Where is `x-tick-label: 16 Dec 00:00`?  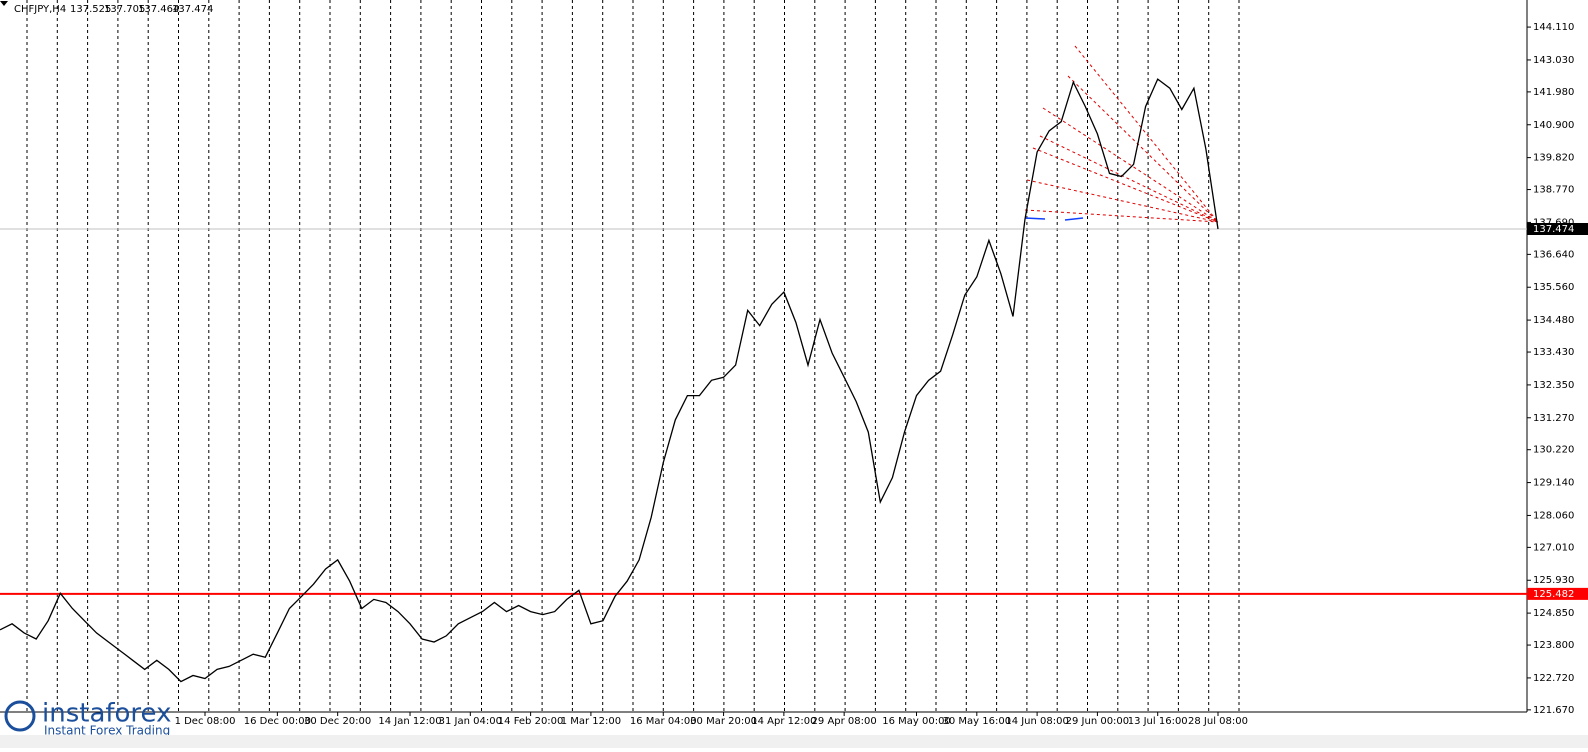 x-tick-label: 16 Dec 00:00 is located at coordinates (277, 721).